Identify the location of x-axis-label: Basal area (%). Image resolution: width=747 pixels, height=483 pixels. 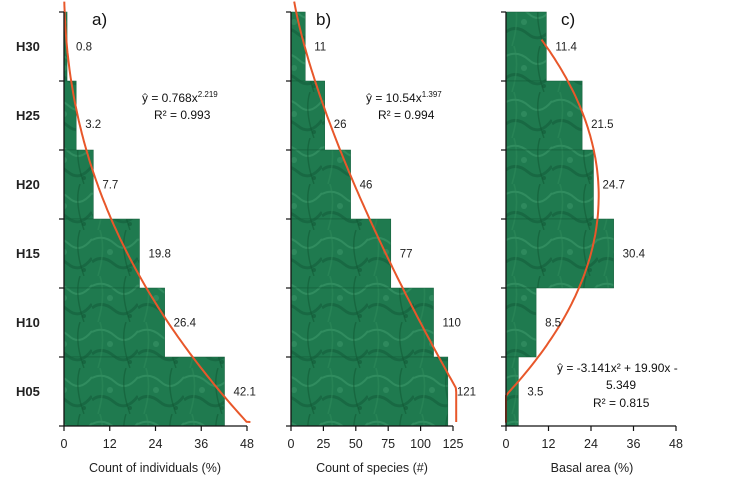
(592, 468).